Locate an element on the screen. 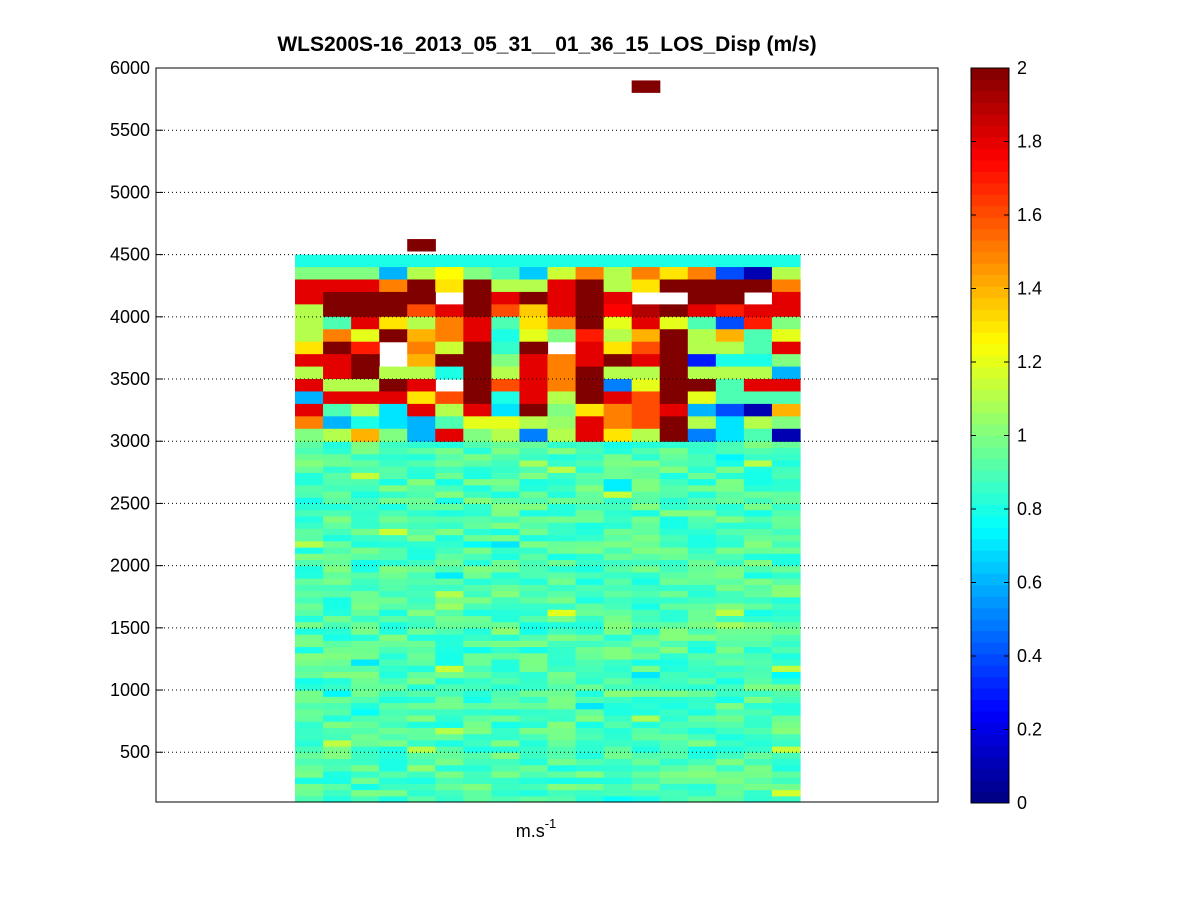  x-axis-label: m.s-1 is located at coordinates (536, 828).